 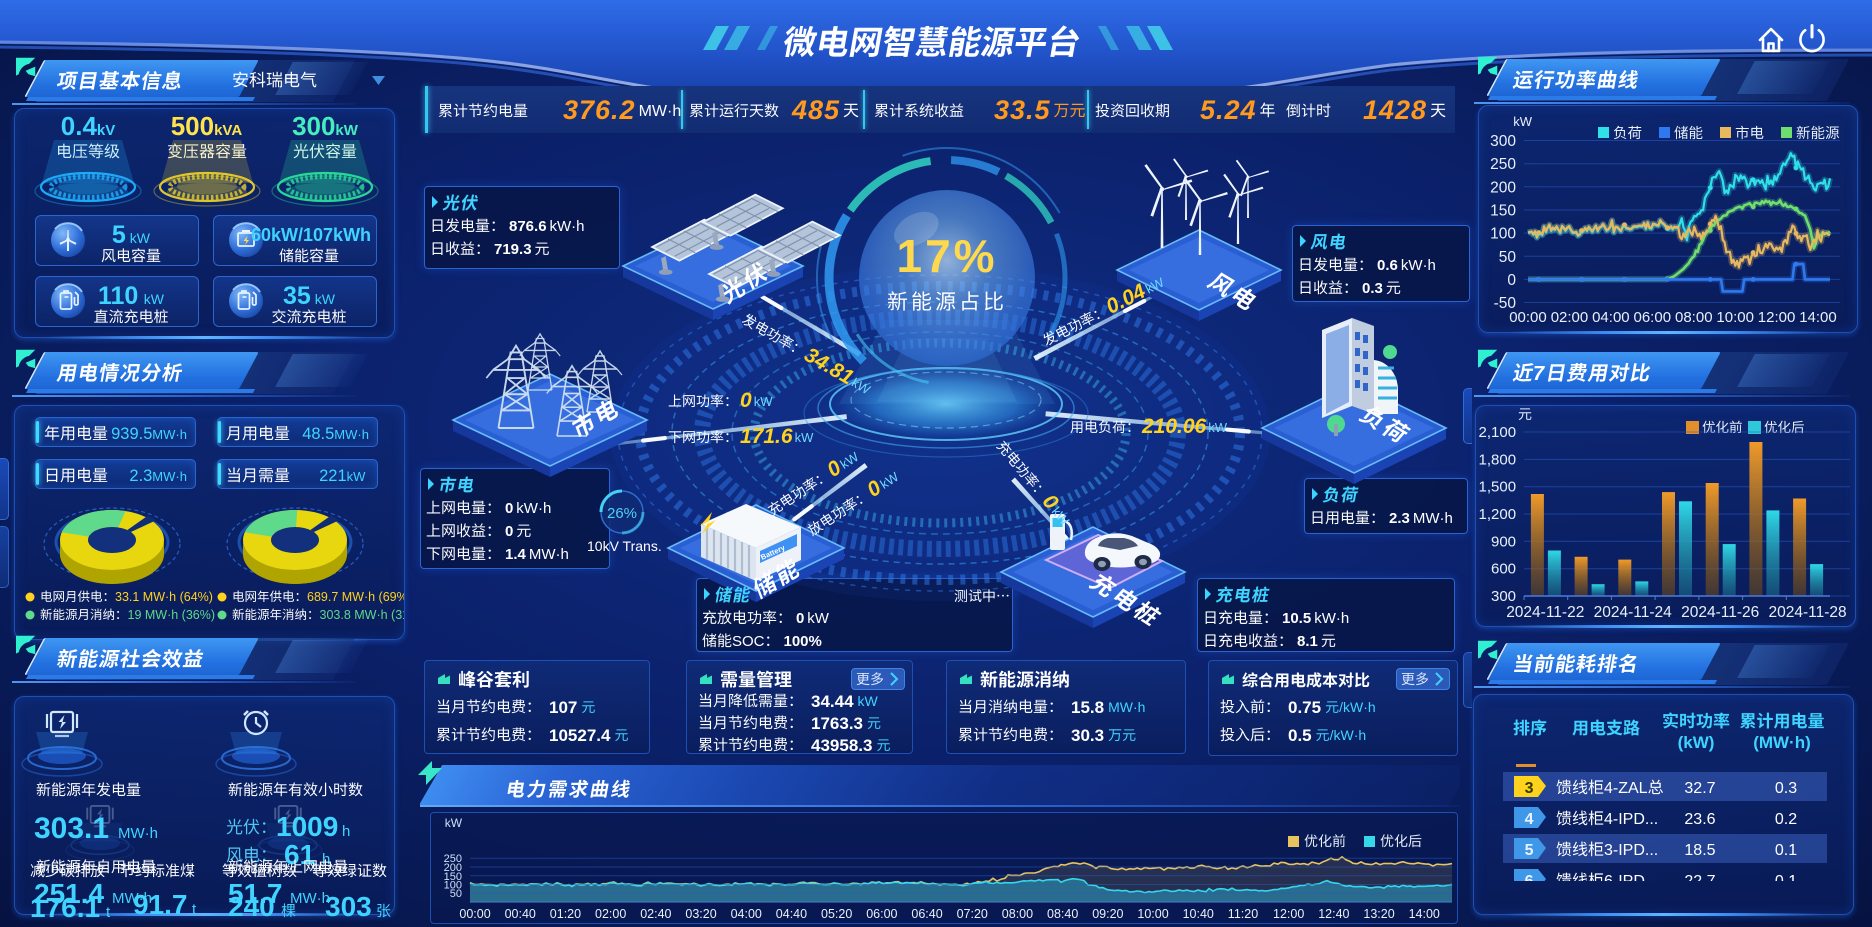 I want to click on svg-text: 10:40, so click(x=1198, y=914).